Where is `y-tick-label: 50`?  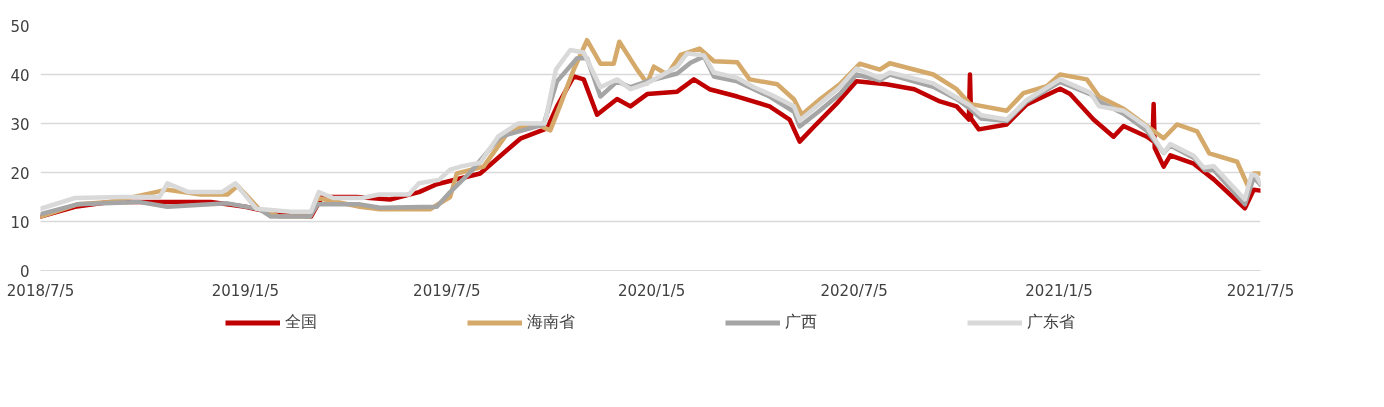
y-tick-label: 50 is located at coordinates (20, 26).